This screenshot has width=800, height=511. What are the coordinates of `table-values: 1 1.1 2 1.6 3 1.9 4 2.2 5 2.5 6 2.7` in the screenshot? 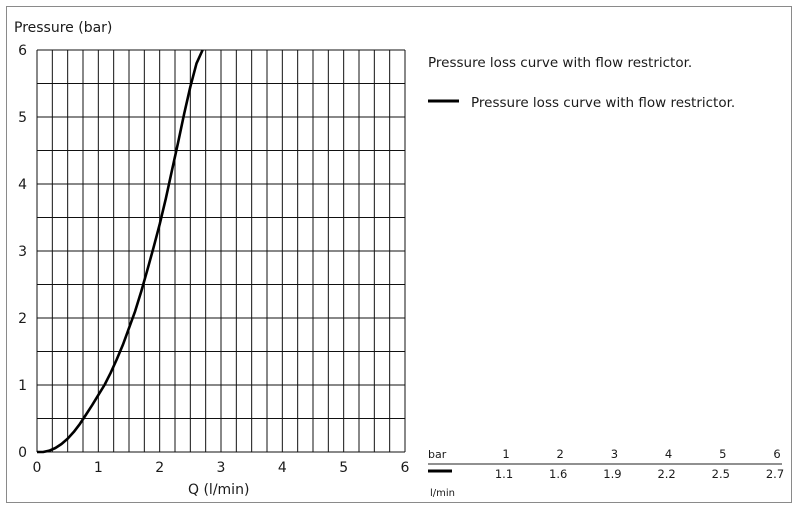 It's located at (639, 464).